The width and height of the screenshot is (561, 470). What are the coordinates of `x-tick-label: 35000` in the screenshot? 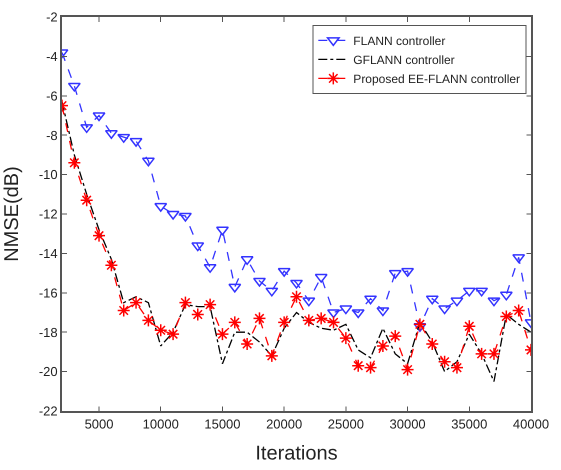 It's located at (469, 424).